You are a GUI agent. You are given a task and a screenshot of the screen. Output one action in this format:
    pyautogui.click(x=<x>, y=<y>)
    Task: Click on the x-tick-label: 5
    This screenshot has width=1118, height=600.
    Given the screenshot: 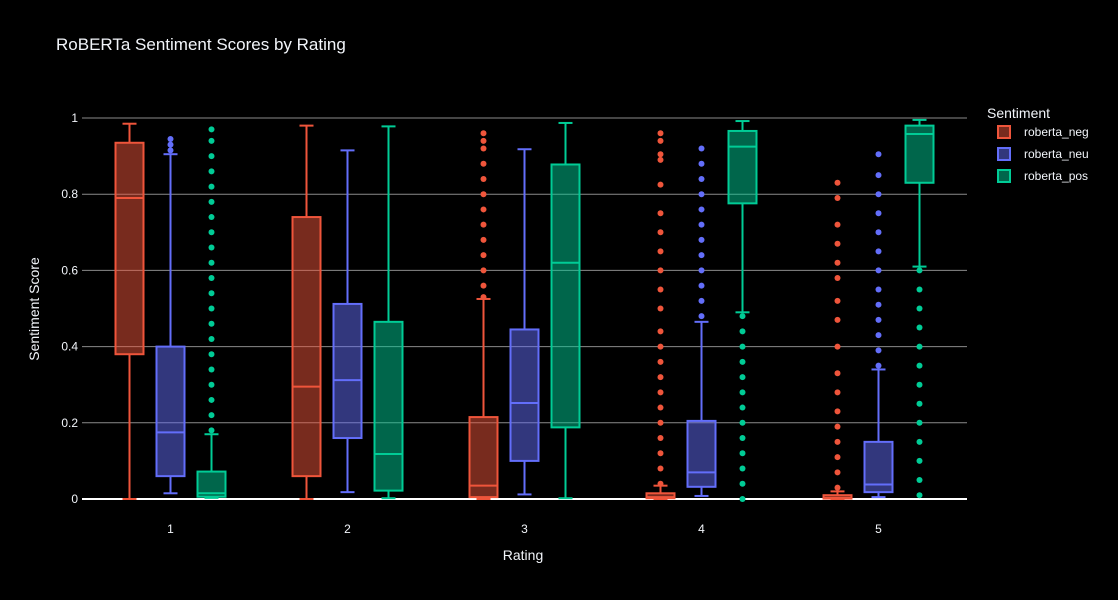 What is the action you would take?
    pyautogui.click(x=878, y=529)
    